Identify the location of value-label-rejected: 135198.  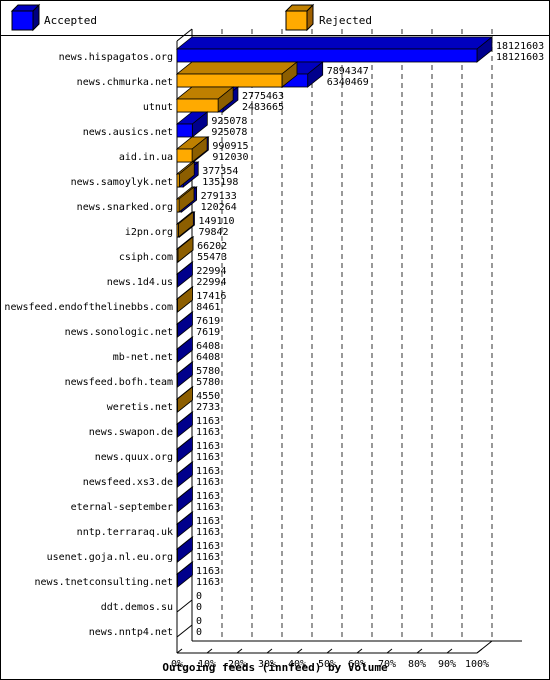
(220, 182).